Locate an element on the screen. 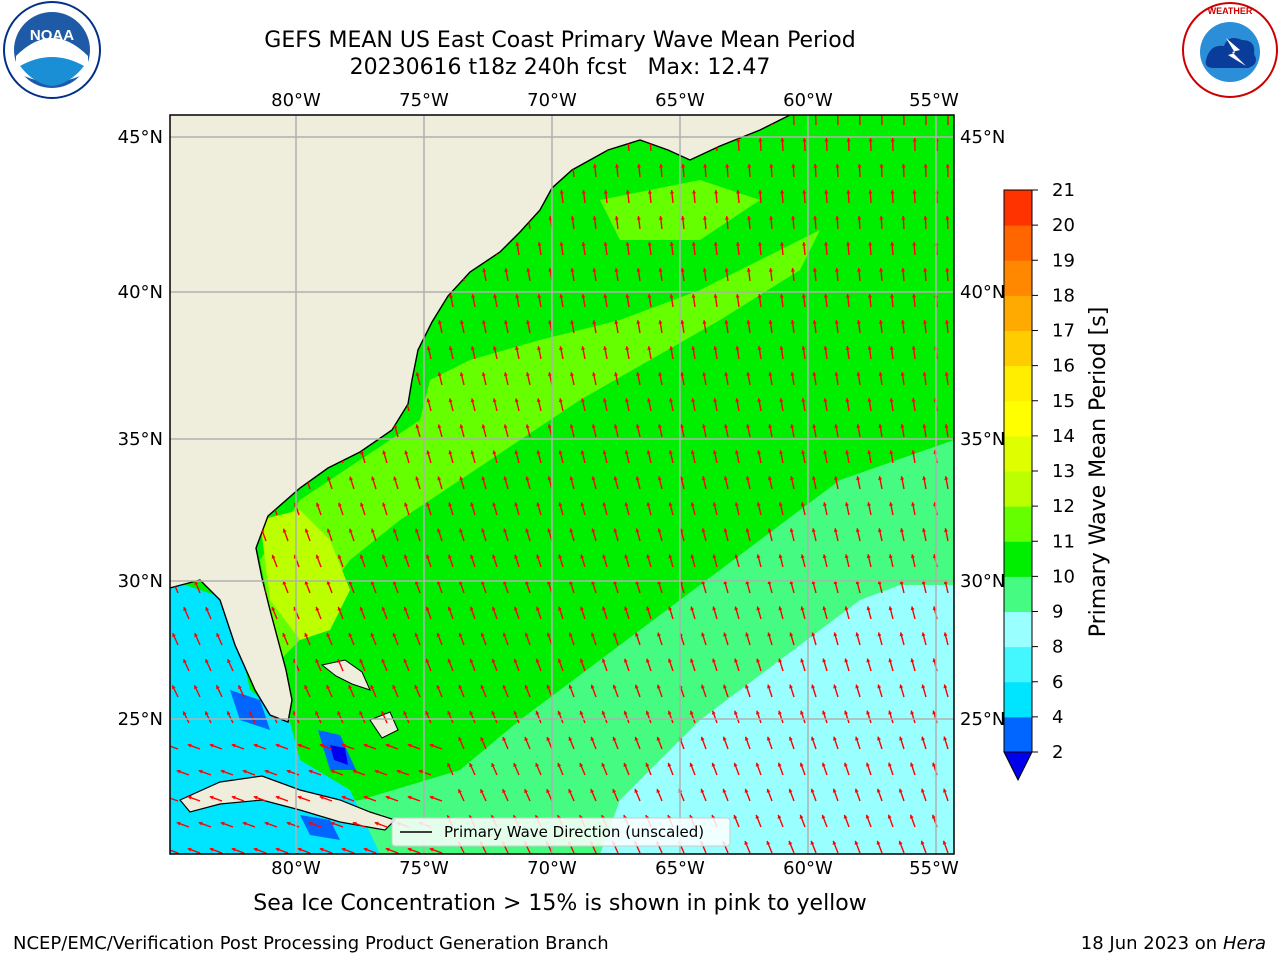 The height and width of the screenshot is (960, 1280). lon-labels-top: 80°W 75°W 70°W 65°W 60°W 55°W is located at coordinates (615, 100).